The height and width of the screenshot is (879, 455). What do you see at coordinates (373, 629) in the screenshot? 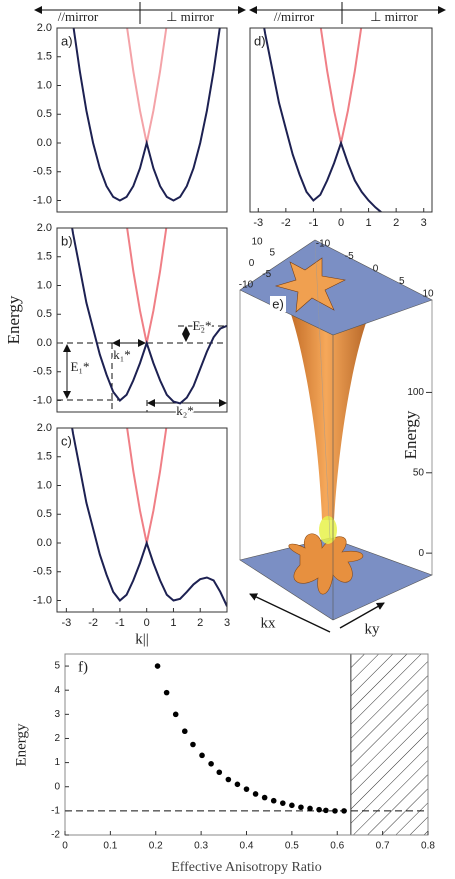
I see `y-axis-label: ky` at bounding box center [373, 629].